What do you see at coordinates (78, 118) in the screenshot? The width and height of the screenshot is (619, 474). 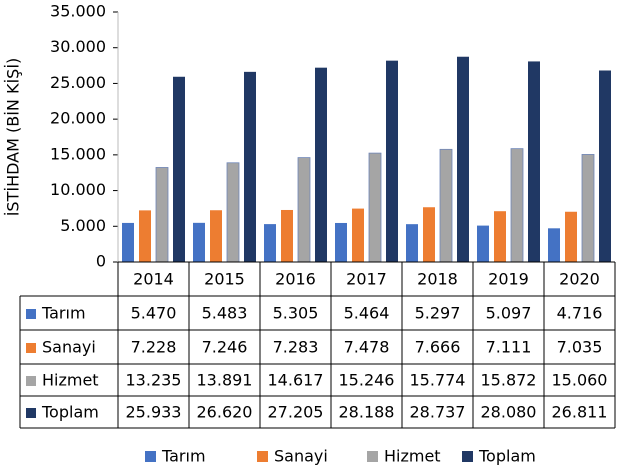 I see `y-tick-label: 20.000` at bounding box center [78, 118].